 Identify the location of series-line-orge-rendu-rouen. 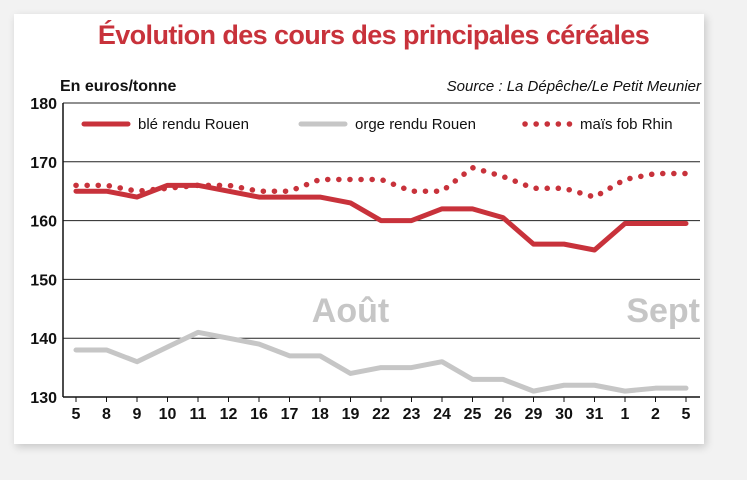
(381, 361).